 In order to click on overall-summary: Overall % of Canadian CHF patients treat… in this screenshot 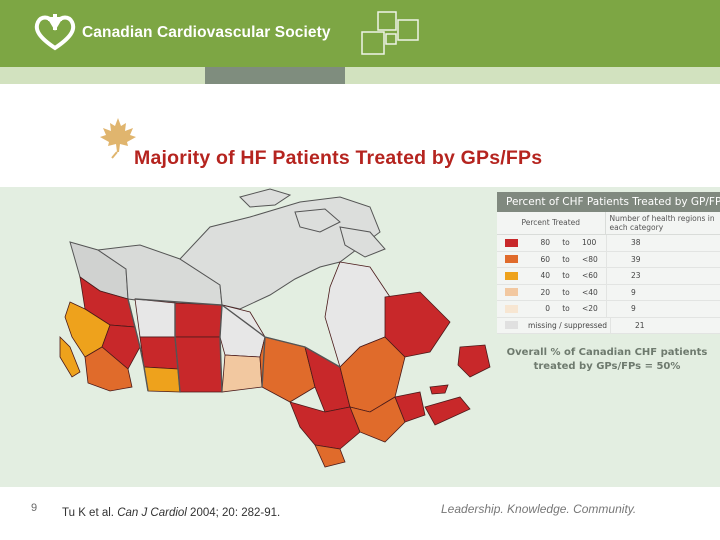, I will do `click(607, 360)`.